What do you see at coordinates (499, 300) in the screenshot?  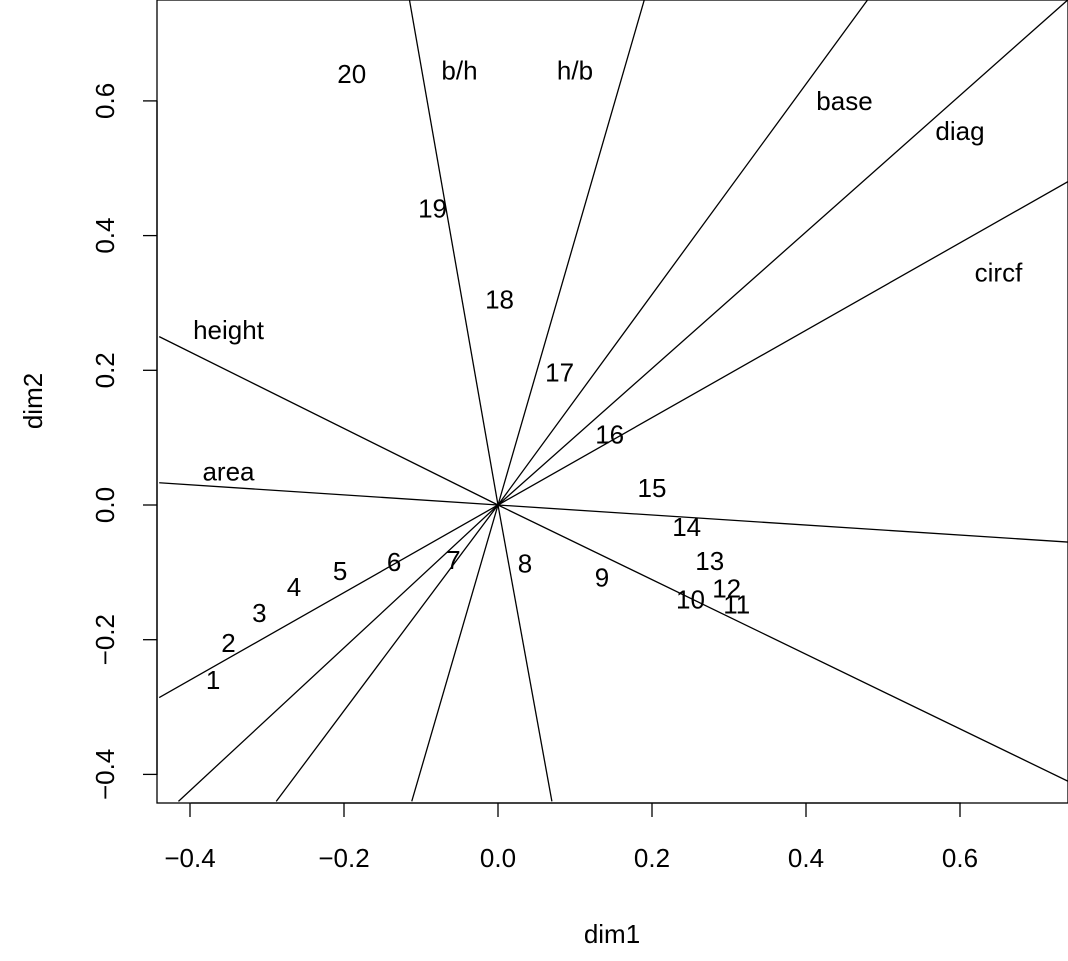 I see `point-label-18: 18` at bounding box center [499, 300].